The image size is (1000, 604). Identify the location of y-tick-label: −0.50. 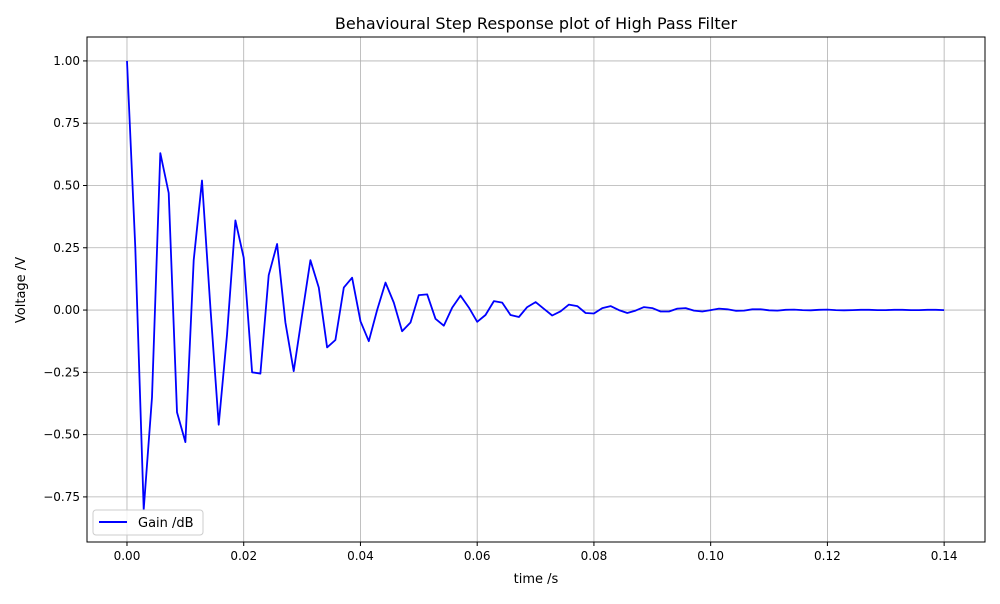
(61, 435).